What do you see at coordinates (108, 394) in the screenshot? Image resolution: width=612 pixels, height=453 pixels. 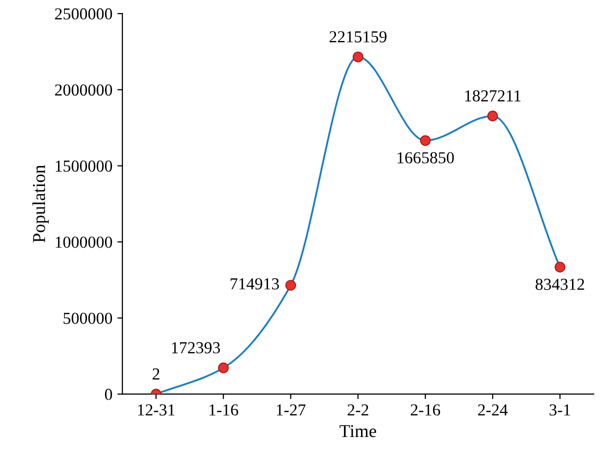 I see `y-tick-label: 0` at bounding box center [108, 394].